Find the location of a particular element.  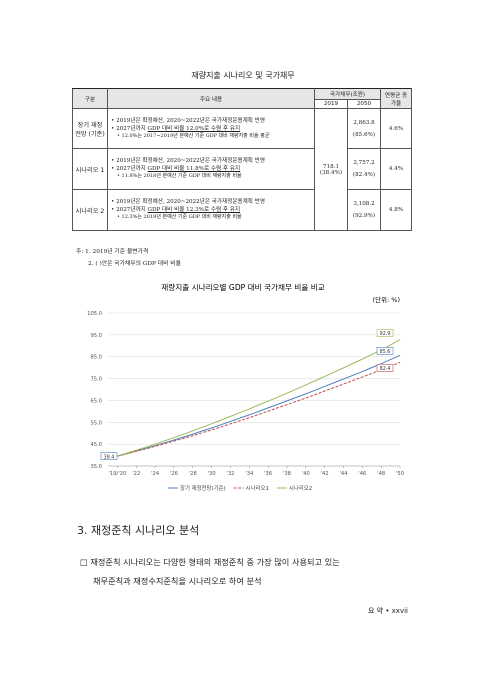

value: 718.1 is located at coordinates (330, 166).